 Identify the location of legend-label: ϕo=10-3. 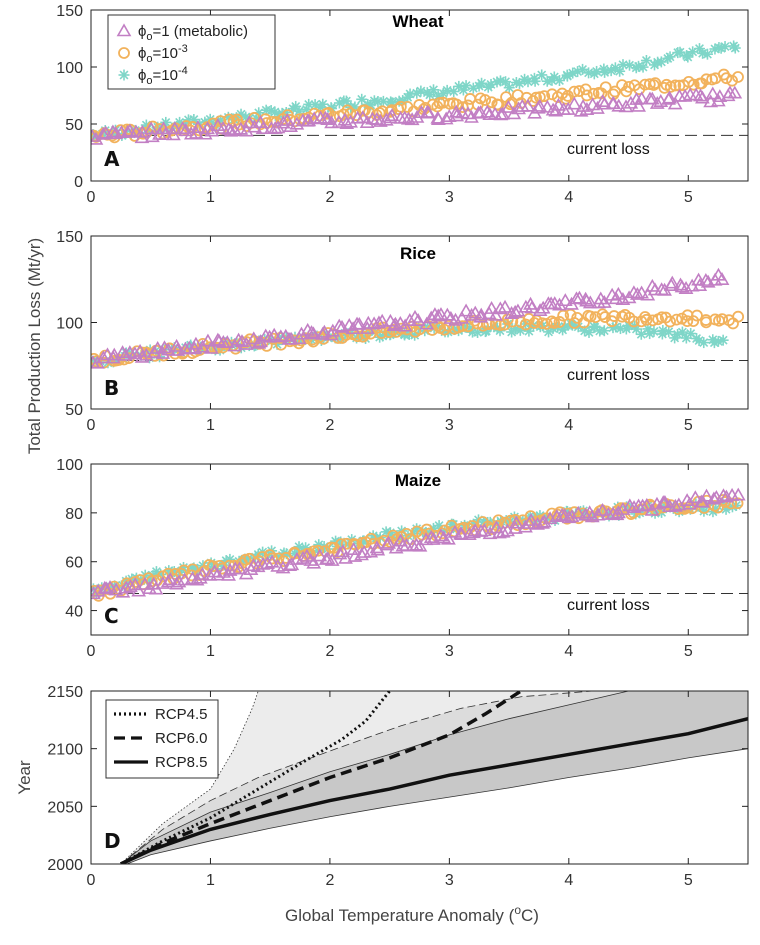
(163, 54).